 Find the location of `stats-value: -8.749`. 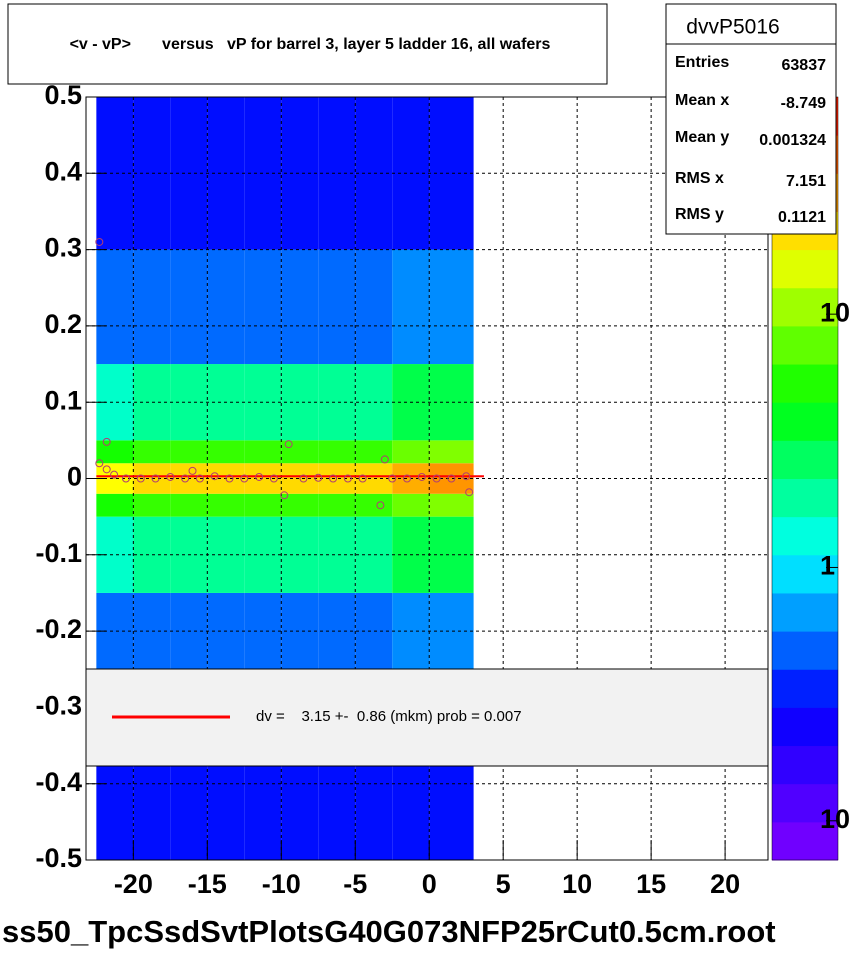

stats-value: -8.749 is located at coordinates (803, 103).